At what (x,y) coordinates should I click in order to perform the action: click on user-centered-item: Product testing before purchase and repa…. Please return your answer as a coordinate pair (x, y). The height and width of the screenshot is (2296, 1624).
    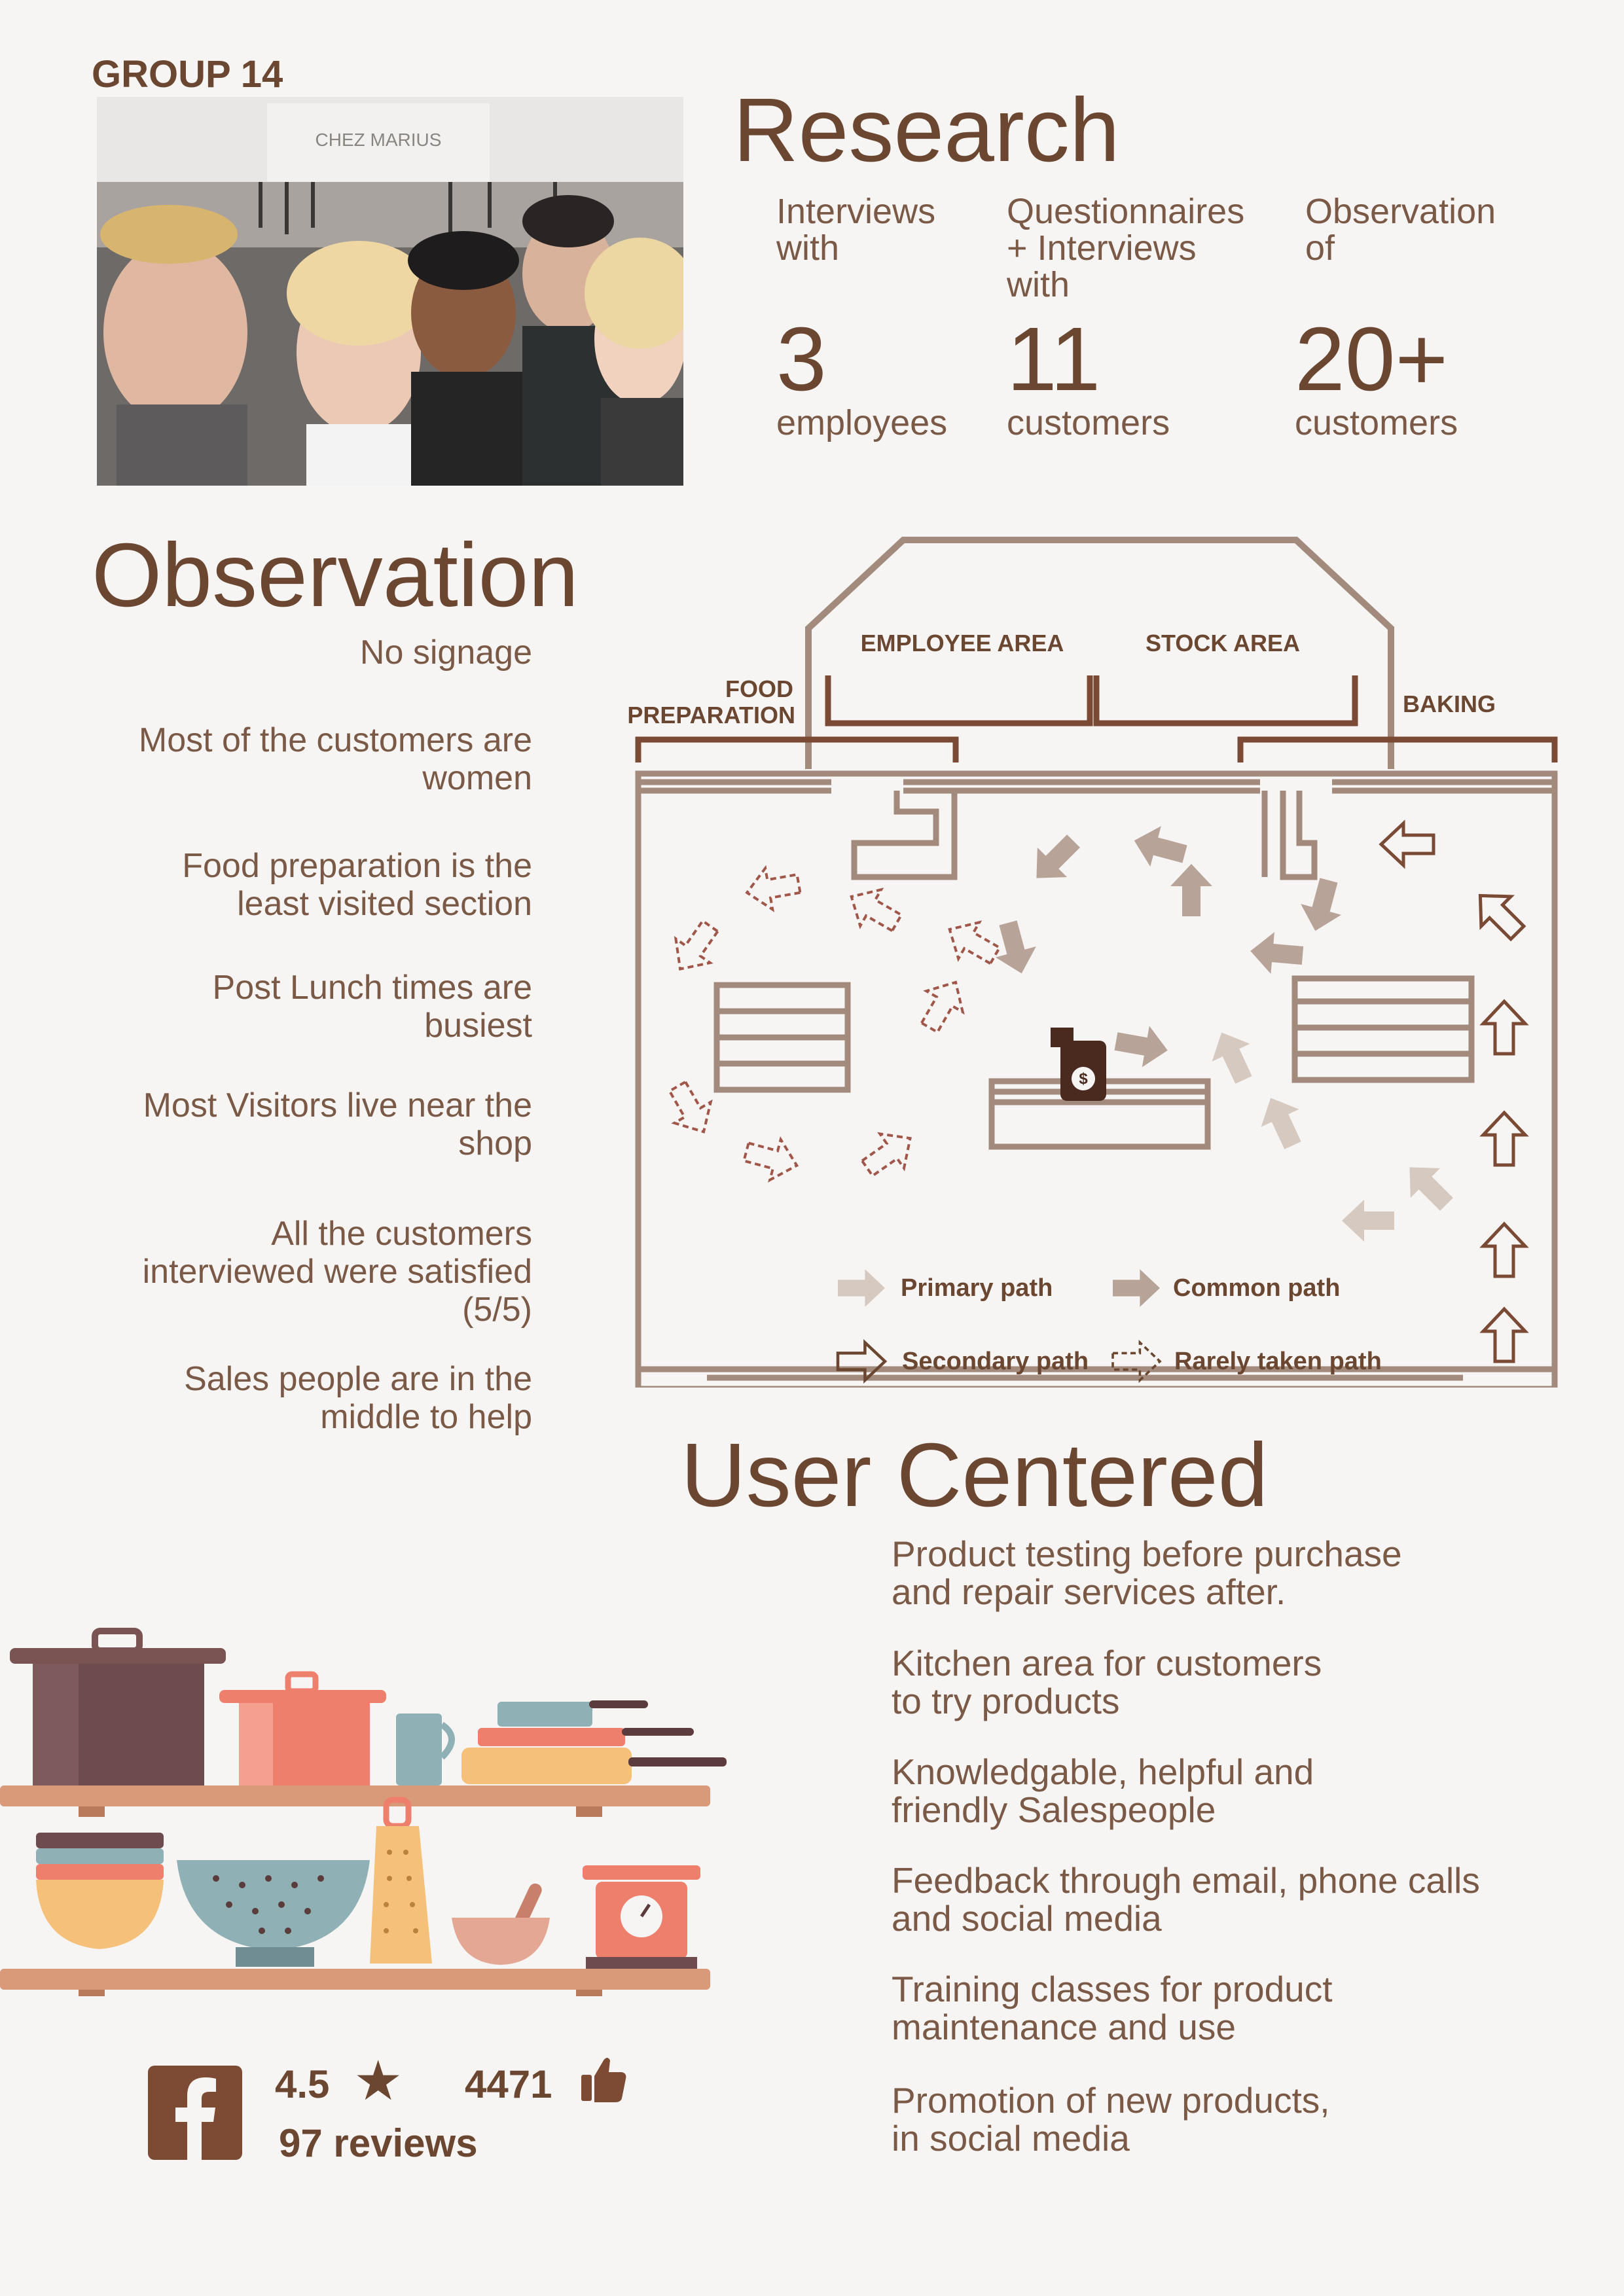
    Looking at the image, I should click on (1147, 1573).